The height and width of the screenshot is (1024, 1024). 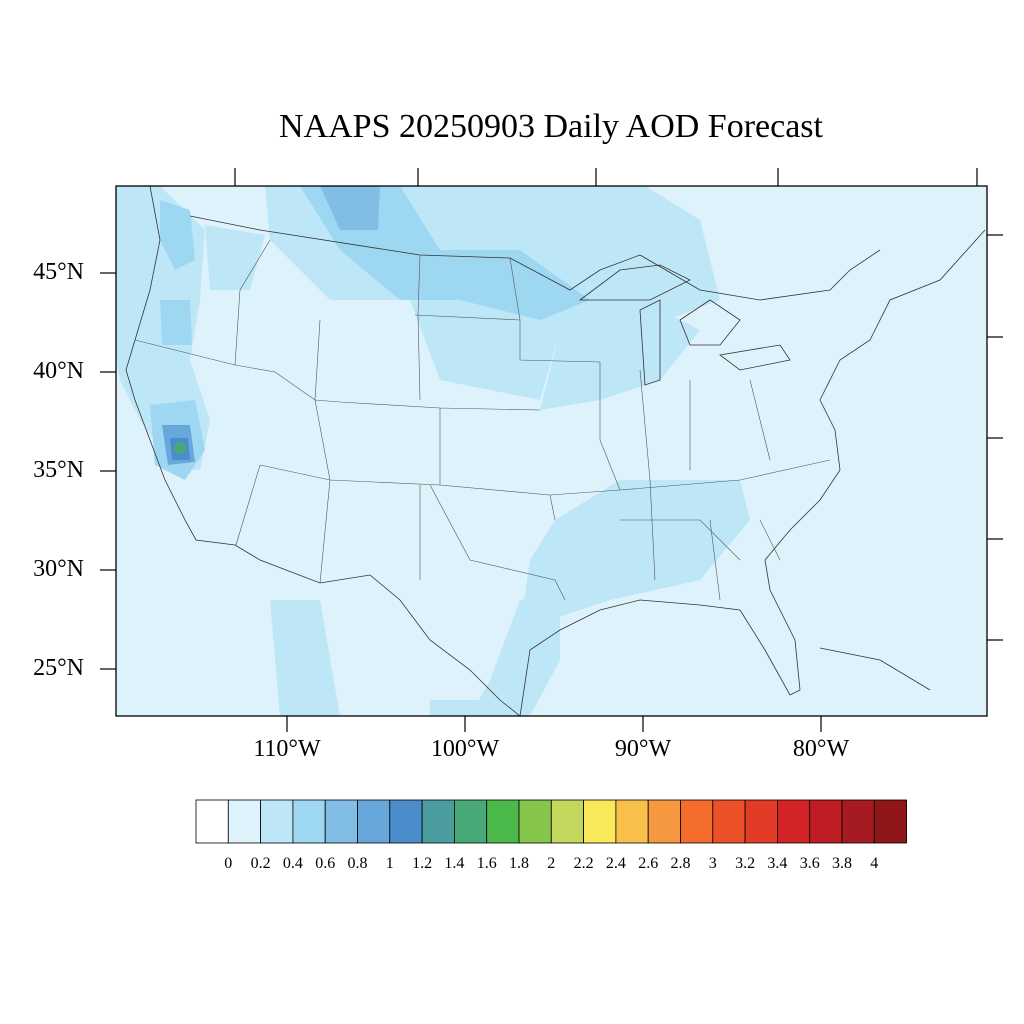 What do you see at coordinates (583, 863) in the screenshot?
I see `colorbar-label: 2.2` at bounding box center [583, 863].